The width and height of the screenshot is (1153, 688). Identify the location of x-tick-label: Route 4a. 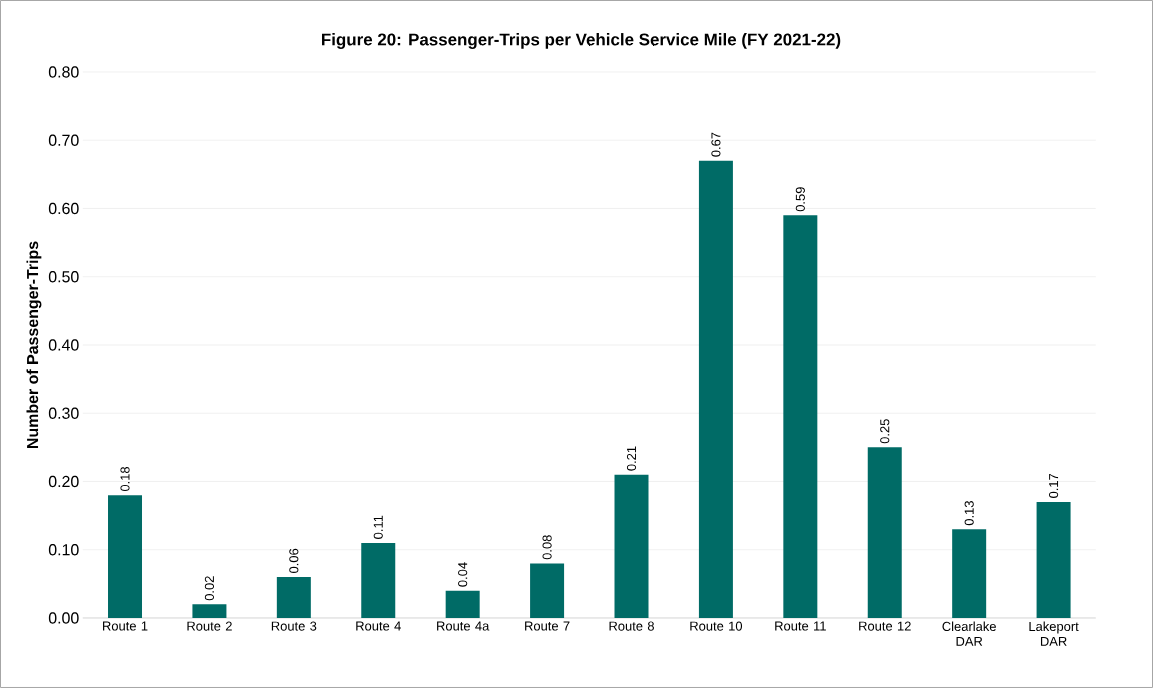
(463, 626).